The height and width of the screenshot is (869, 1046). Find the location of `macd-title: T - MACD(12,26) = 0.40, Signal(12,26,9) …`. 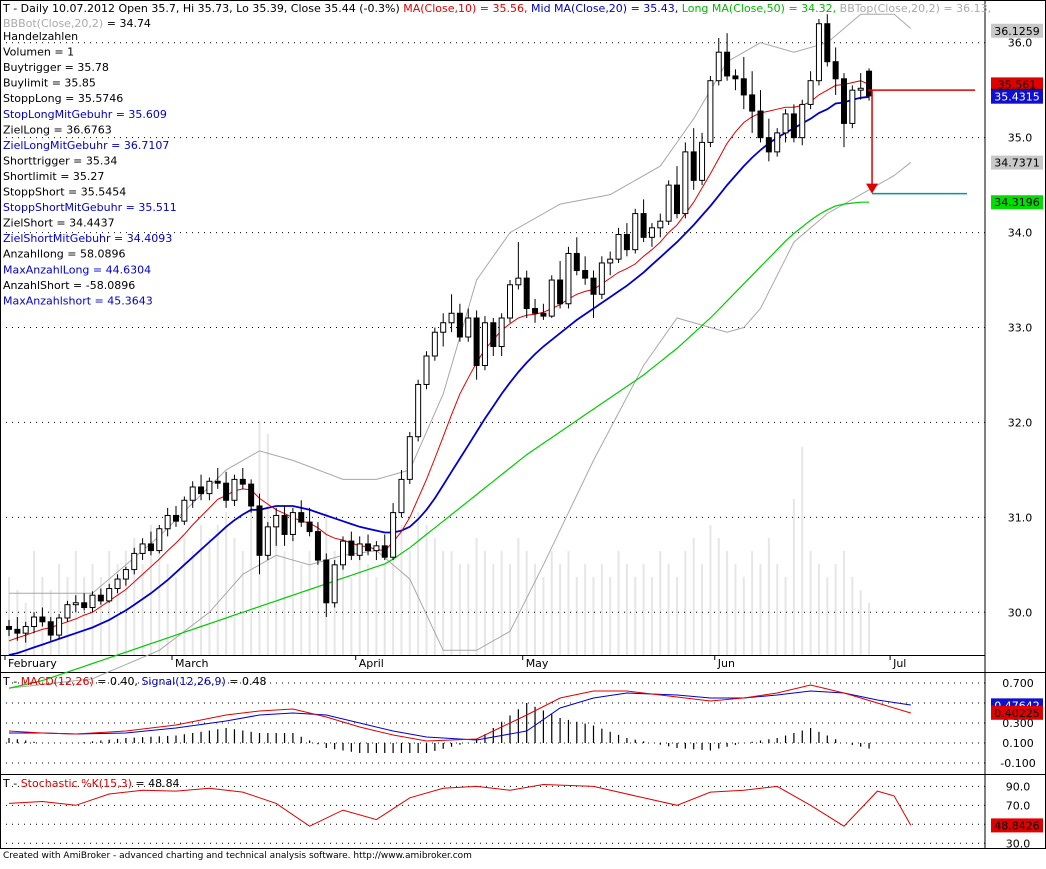

macd-title: T - MACD(12,26) = 0.40, Signal(12,26,9) … is located at coordinates (134, 681).